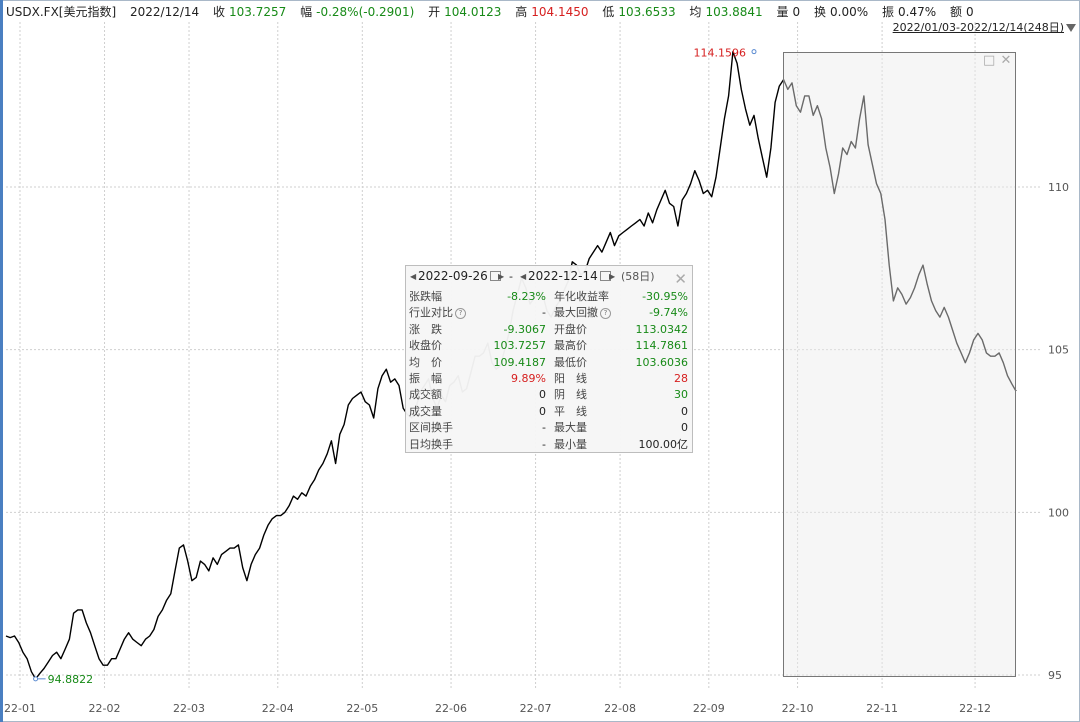 Image resolution: width=1080 pixels, height=722 pixels. Describe the element at coordinates (684, 428) in the screenshot. I see `stat-value: 0` at that location.